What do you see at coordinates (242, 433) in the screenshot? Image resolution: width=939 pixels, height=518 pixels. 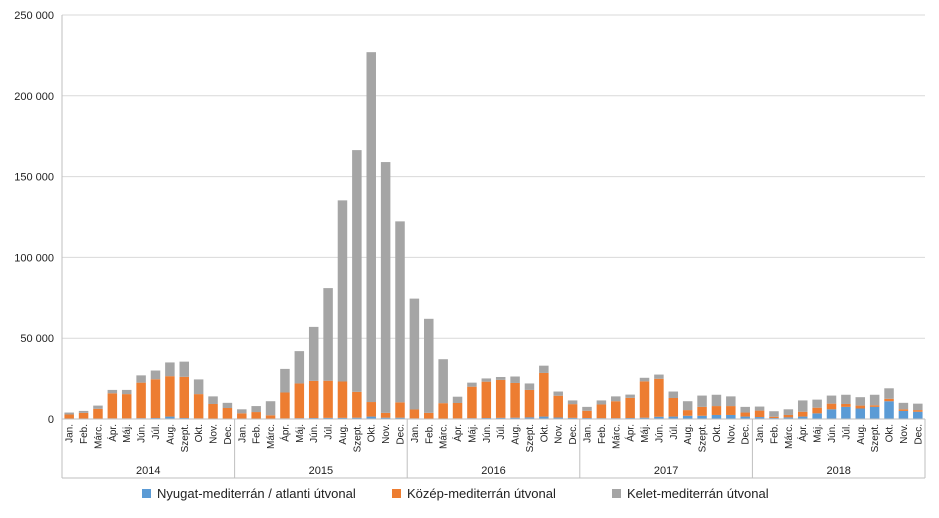 I see `month-tick-label: Jan.` at bounding box center [242, 433].